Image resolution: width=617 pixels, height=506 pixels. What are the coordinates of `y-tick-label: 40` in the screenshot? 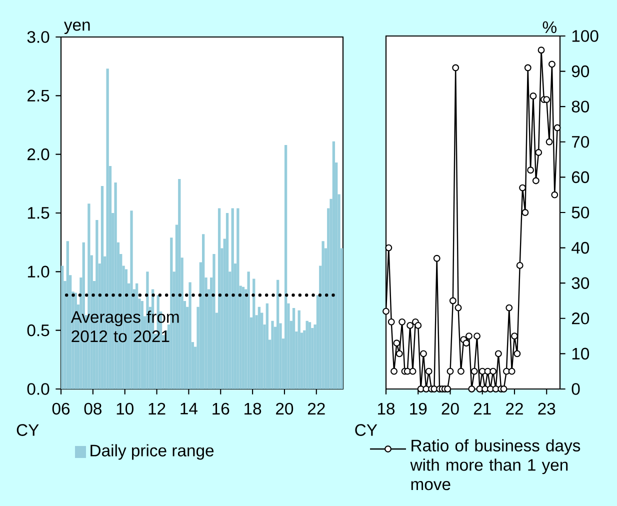 It's located at (581, 248).